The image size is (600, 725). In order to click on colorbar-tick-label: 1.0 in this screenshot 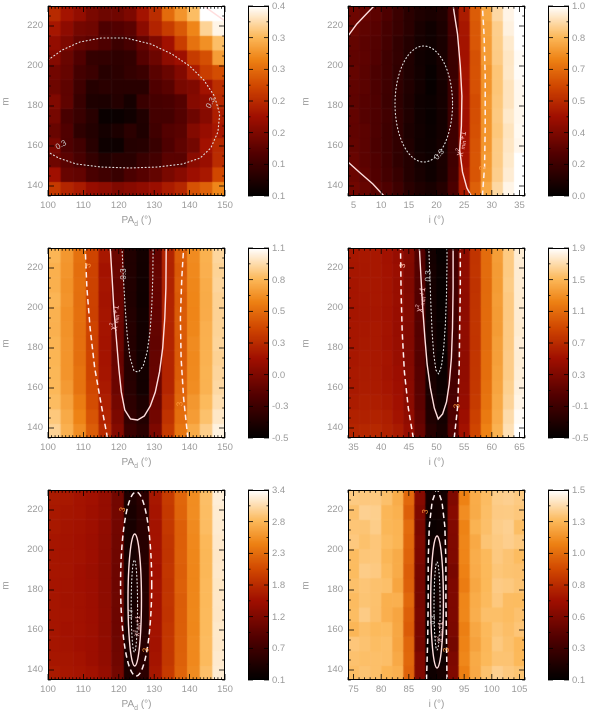, I will do `click(579, 554)`.